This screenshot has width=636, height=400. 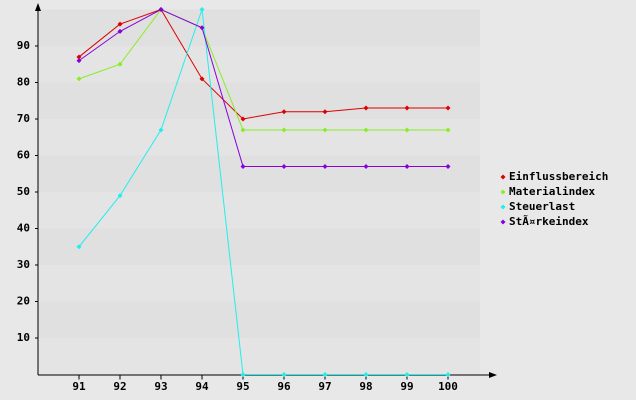 I want to click on x-tick-label: 99, so click(x=406, y=386).